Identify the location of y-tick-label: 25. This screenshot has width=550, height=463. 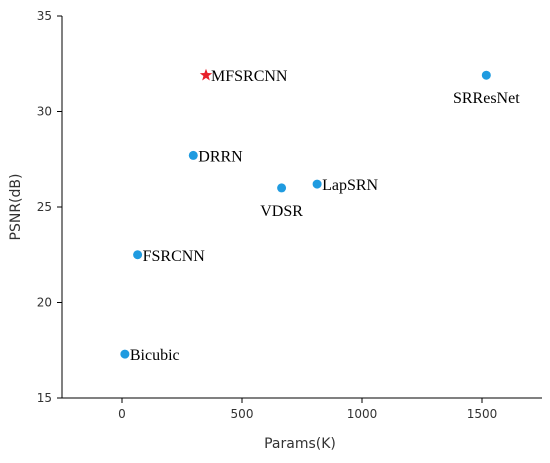
(44, 207).